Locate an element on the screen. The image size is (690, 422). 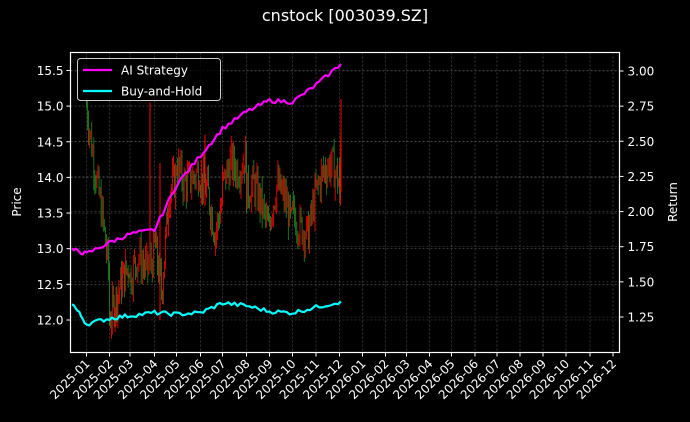
y-right-tick-label: 2.75 is located at coordinates (641, 107).